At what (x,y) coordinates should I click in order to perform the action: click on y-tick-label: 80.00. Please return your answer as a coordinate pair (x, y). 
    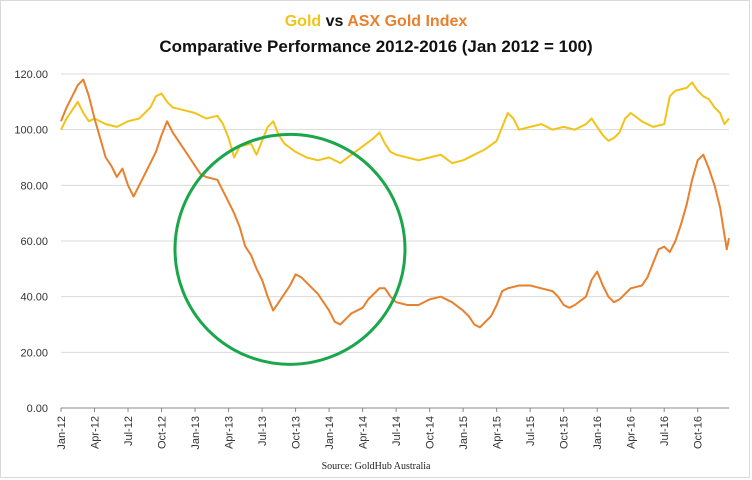
    Looking at the image, I should click on (34, 186).